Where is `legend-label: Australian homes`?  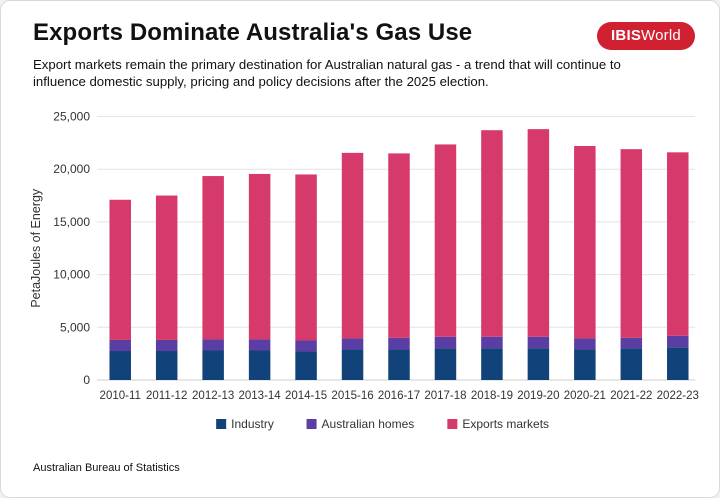 legend-label: Australian homes is located at coordinates (368, 424).